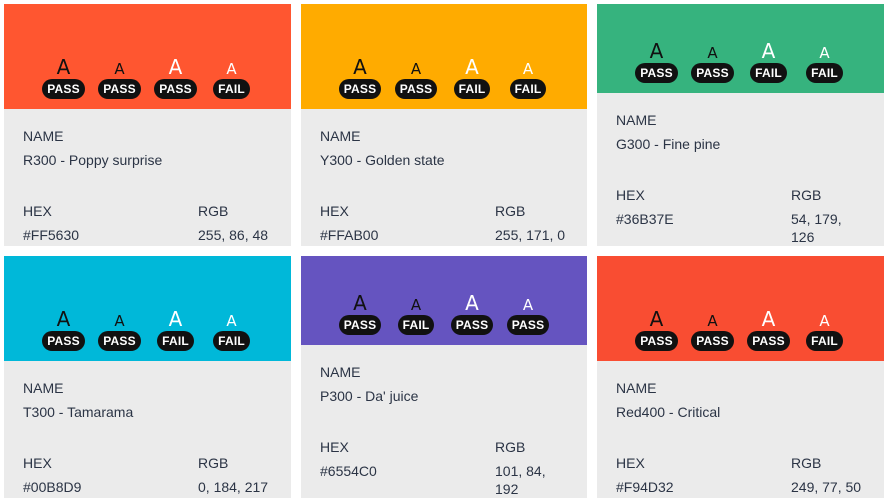 This screenshot has width=894, height=500. Describe the element at coordinates (520, 480) in the screenshot. I see `rgb-value: 101, 84, 192` at that location.